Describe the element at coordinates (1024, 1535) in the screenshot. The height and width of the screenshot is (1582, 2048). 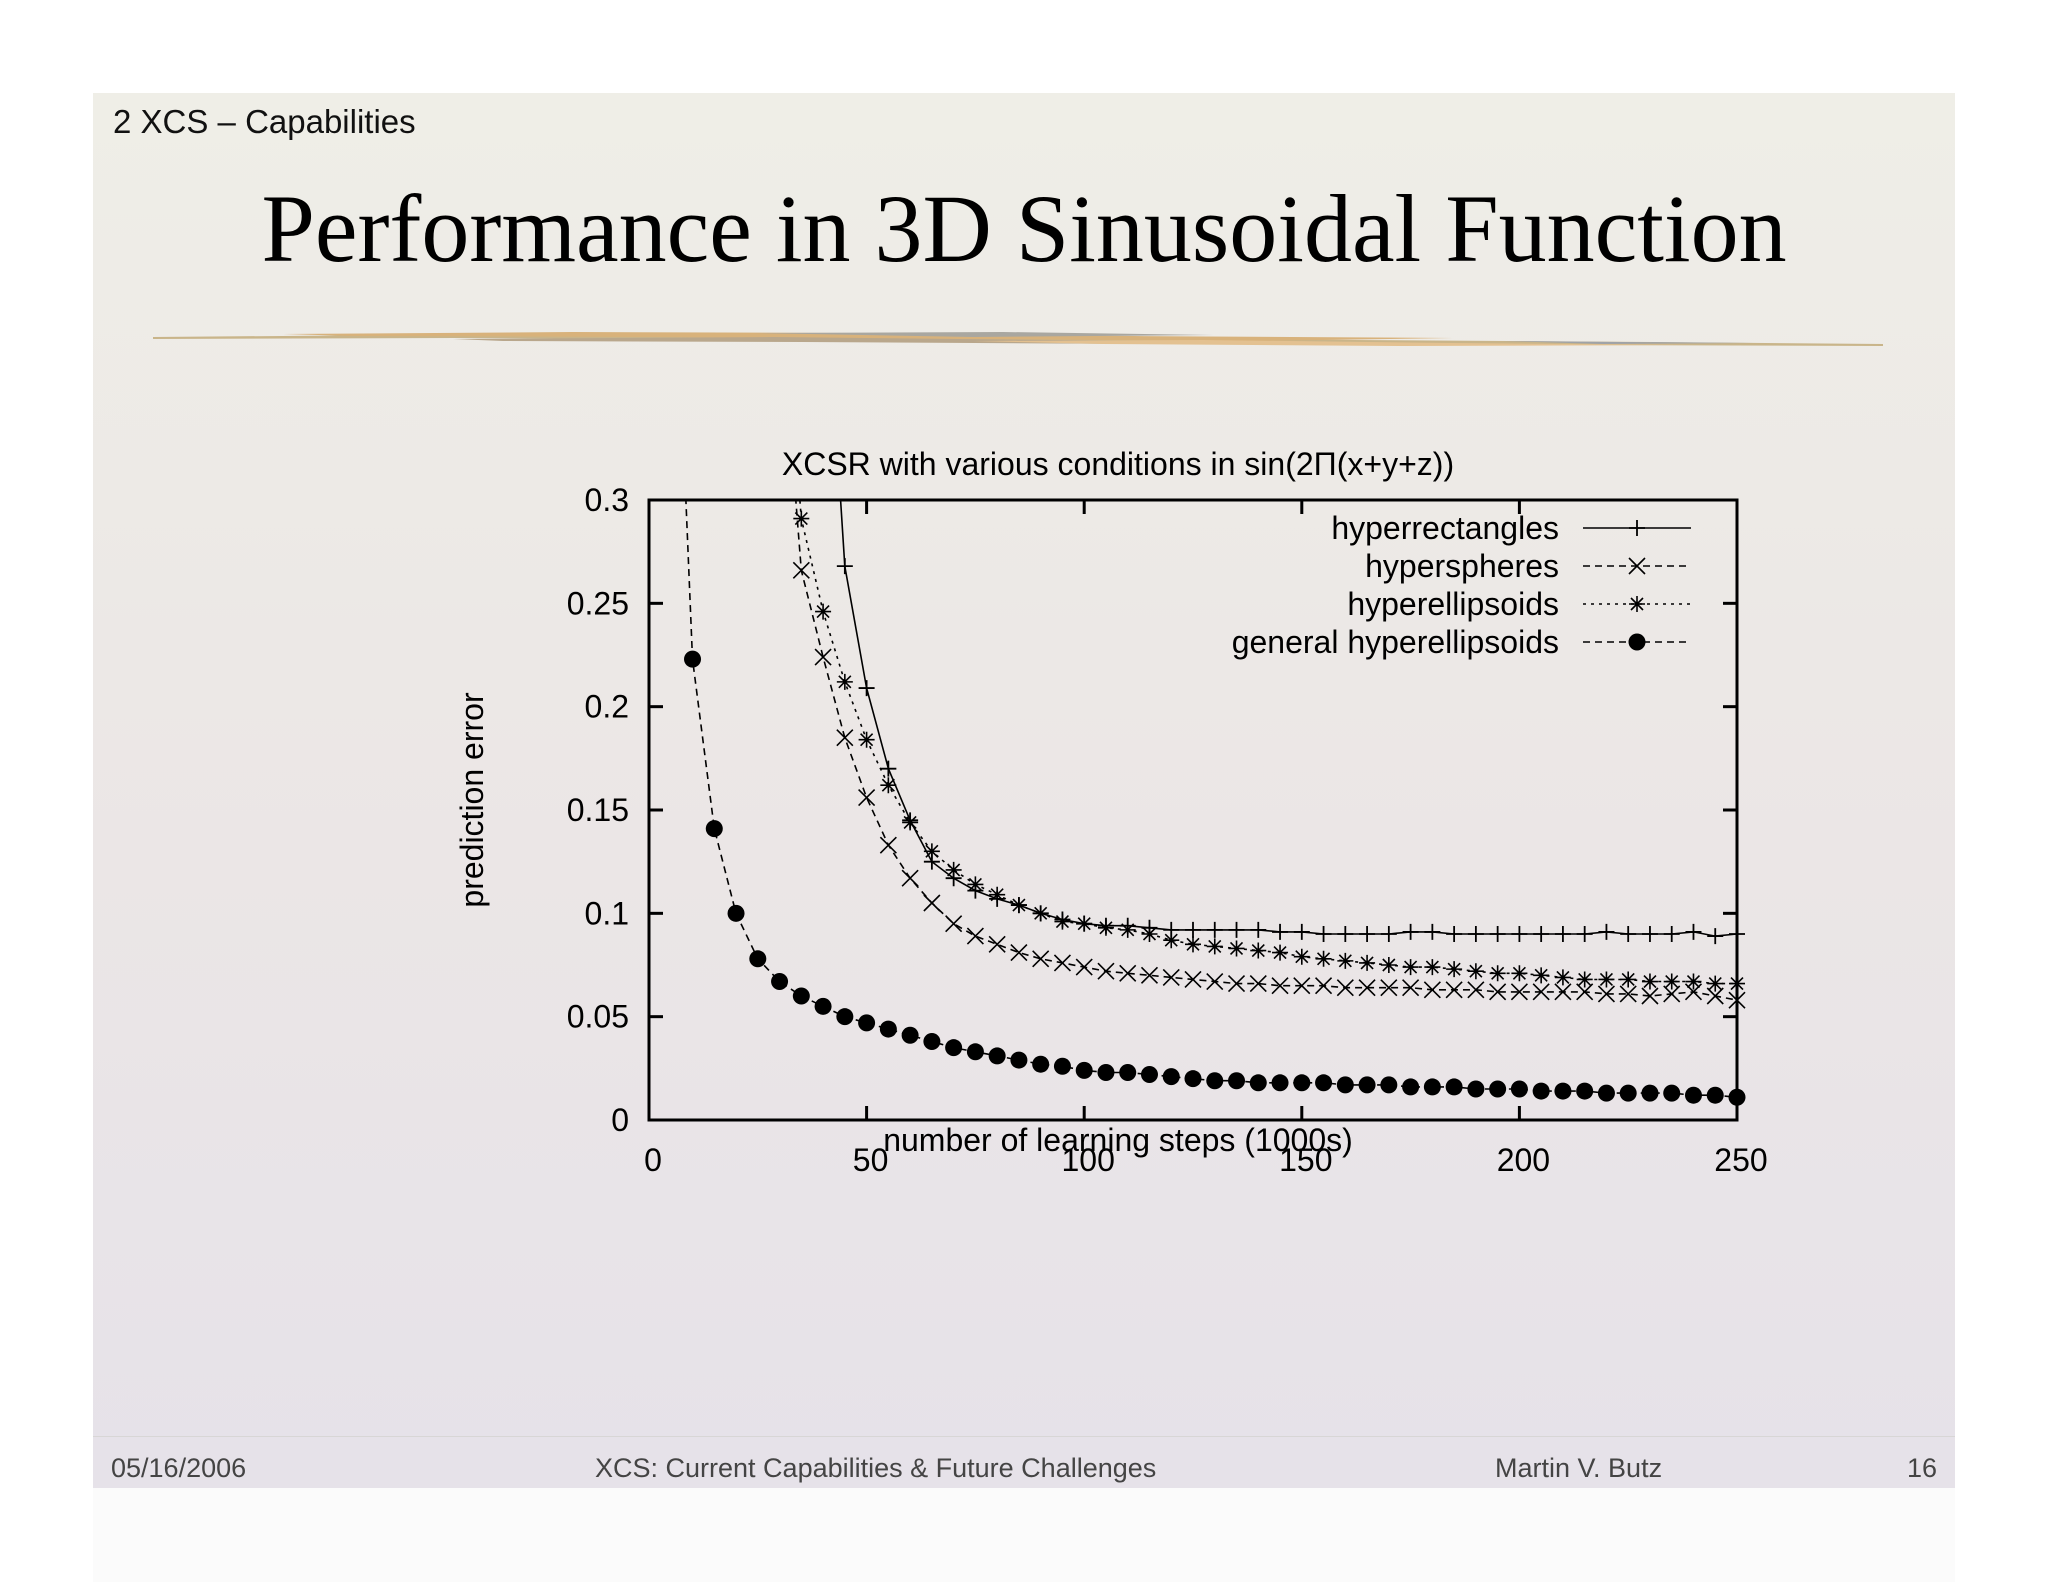
I see `page-margin` at that location.